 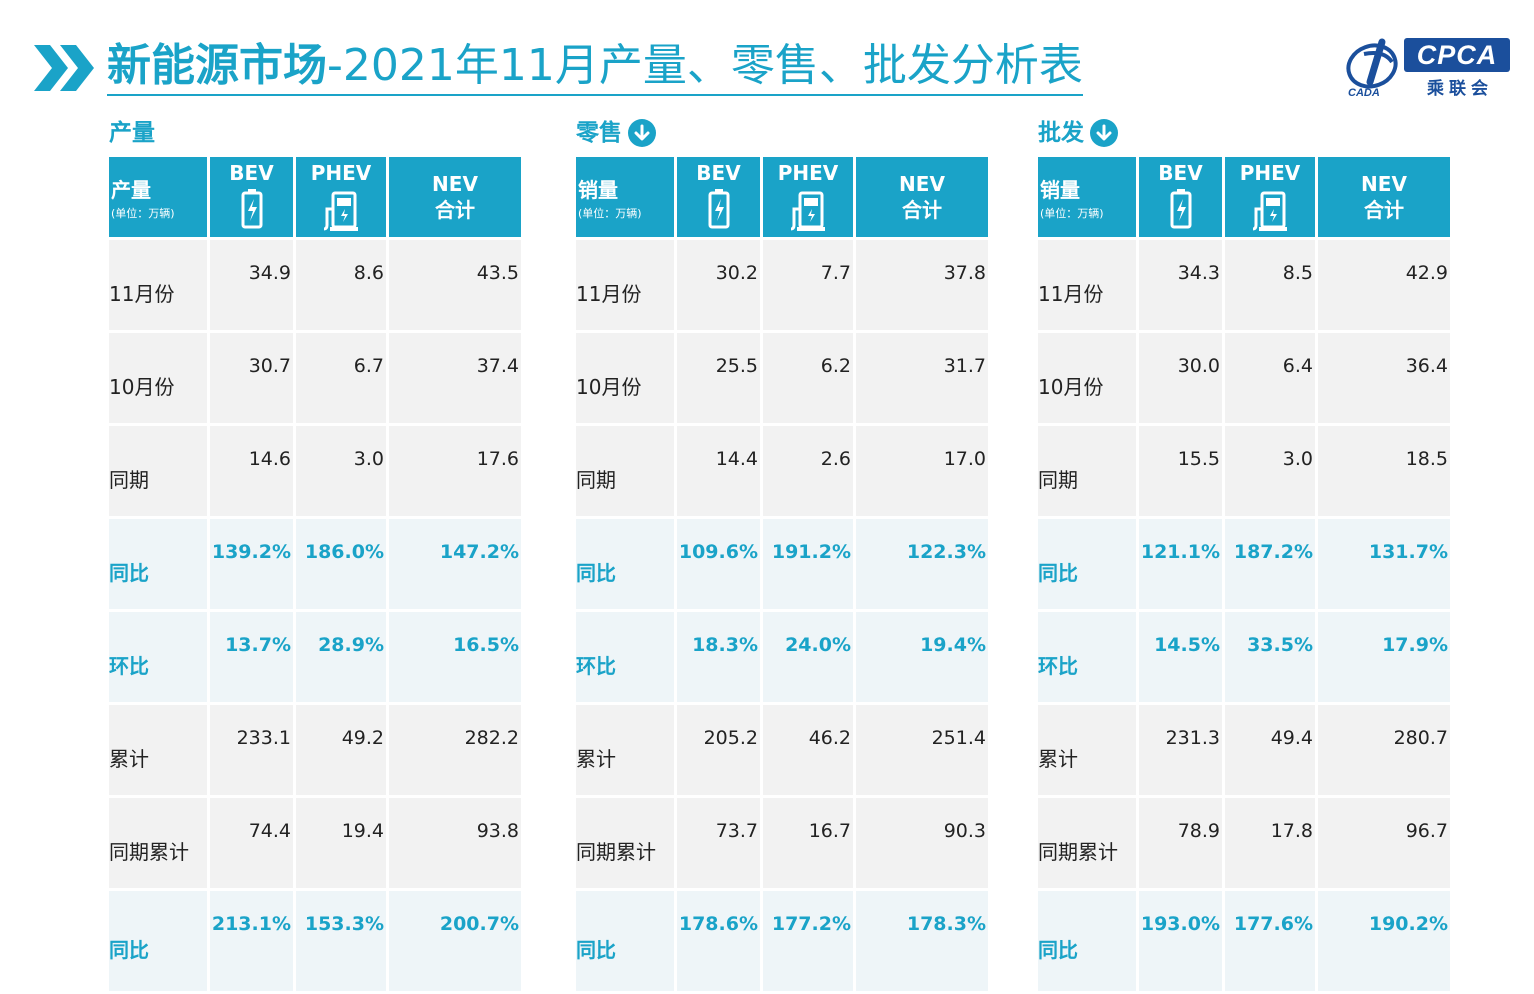 What do you see at coordinates (1180, 378) in the screenshot?
I see `cell-bev: 30.0` at bounding box center [1180, 378].